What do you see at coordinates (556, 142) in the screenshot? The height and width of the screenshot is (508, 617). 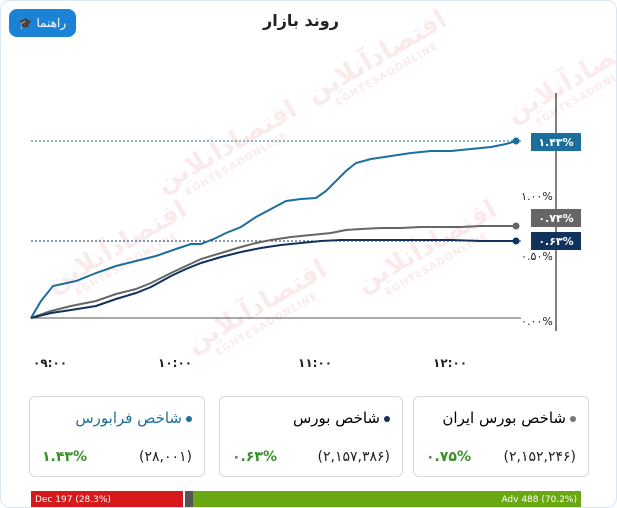 I see `farabourse-value-tag: ۱.۴۳%` at bounding box center [556, 142].